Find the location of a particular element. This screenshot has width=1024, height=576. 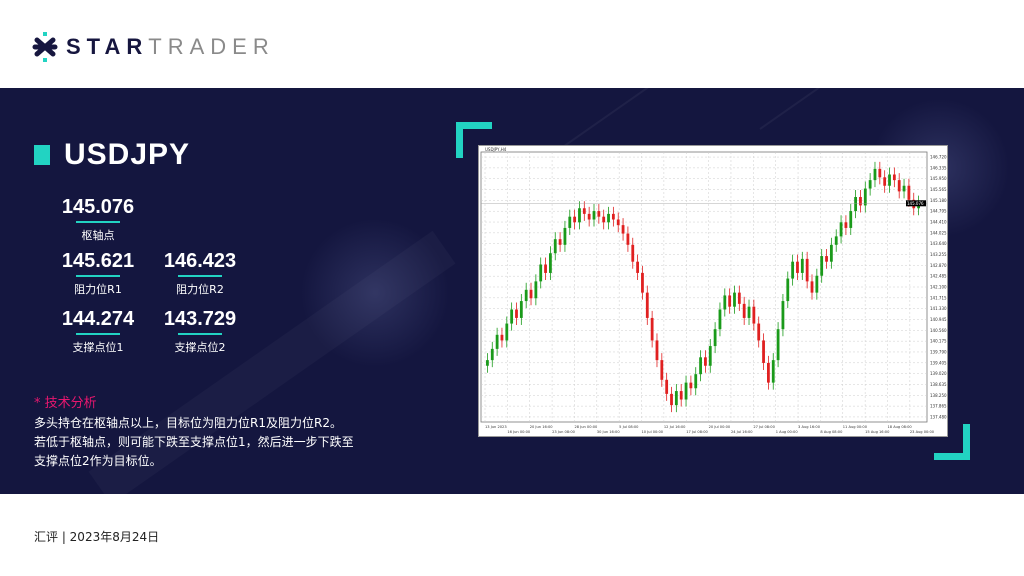

pivot-label: 枢轴点 is located at coordinates (98, 235).